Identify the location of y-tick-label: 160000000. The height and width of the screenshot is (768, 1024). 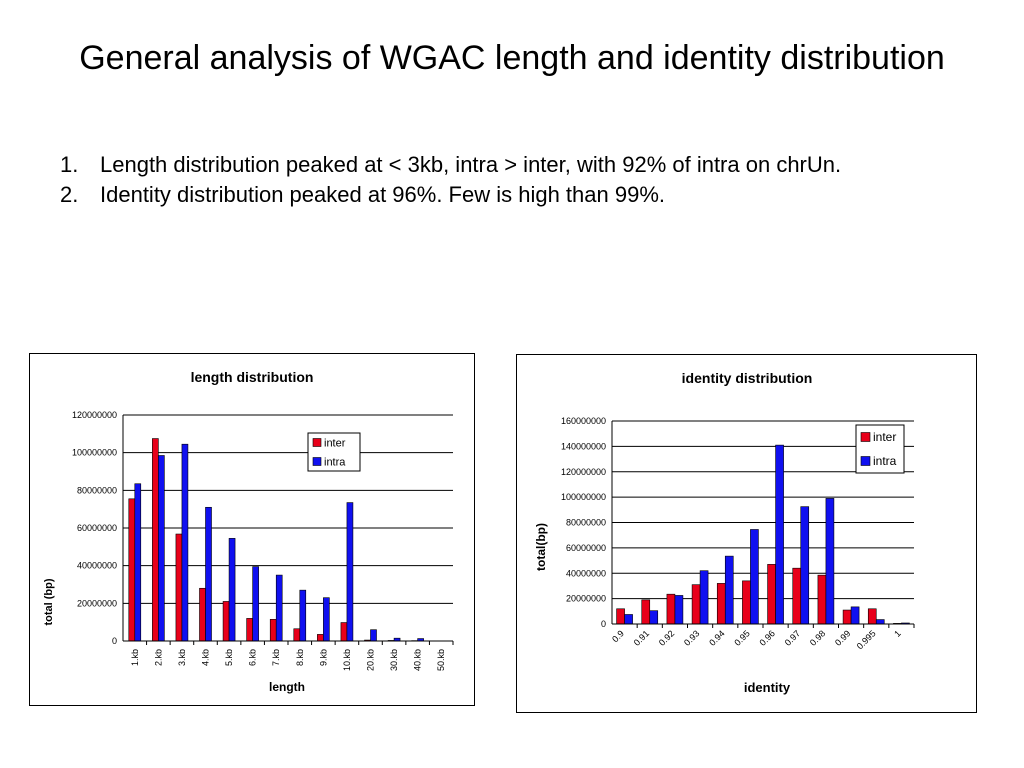
(583, 421).